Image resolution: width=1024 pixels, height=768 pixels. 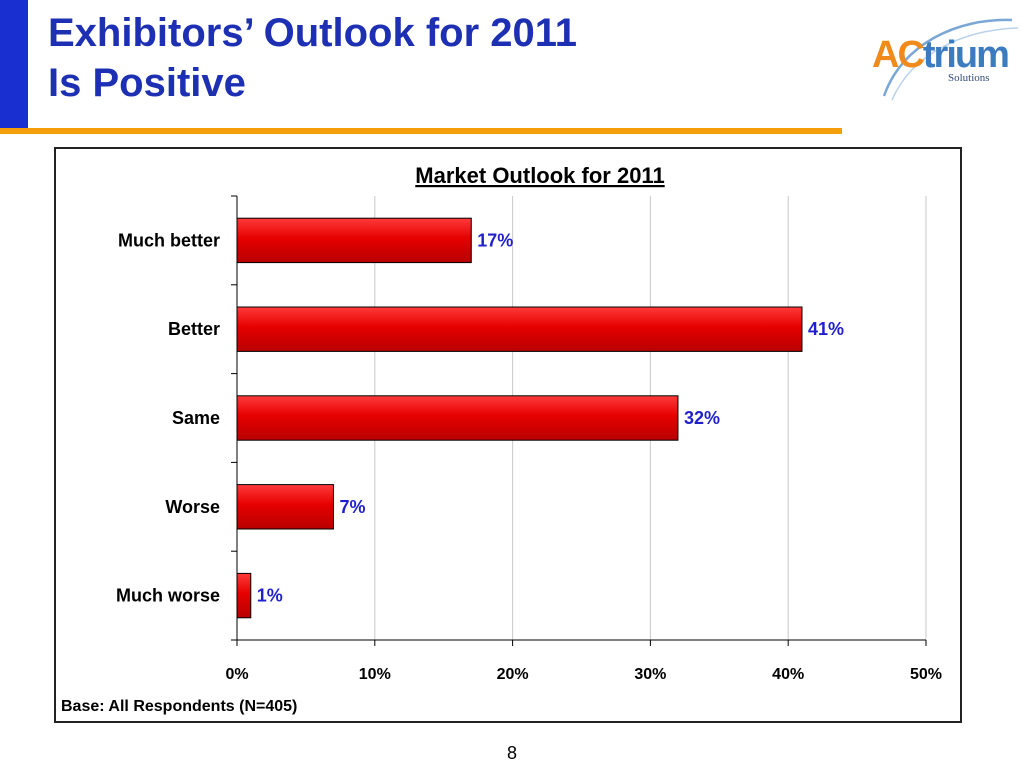 I want to click on bar-worse, so click(x=285, y=507).